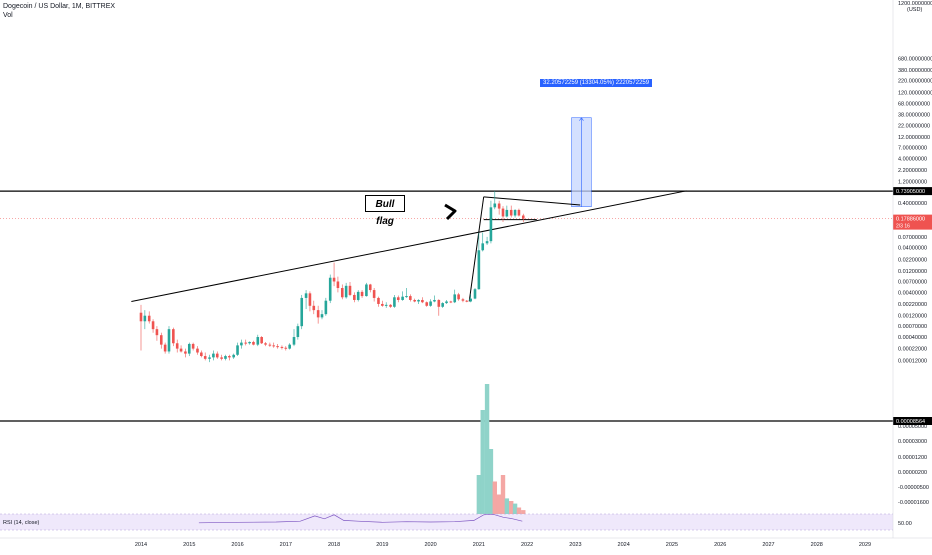  Describe the element at coordinates (430, 545) in the screenshot. I see `time-axis-tick: 2020` at that location.